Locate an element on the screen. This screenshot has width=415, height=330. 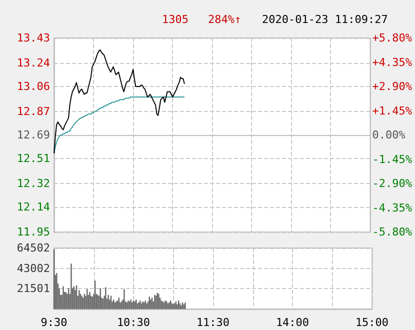
y-tick-label: 43002 is located at coordinates (33, 268).